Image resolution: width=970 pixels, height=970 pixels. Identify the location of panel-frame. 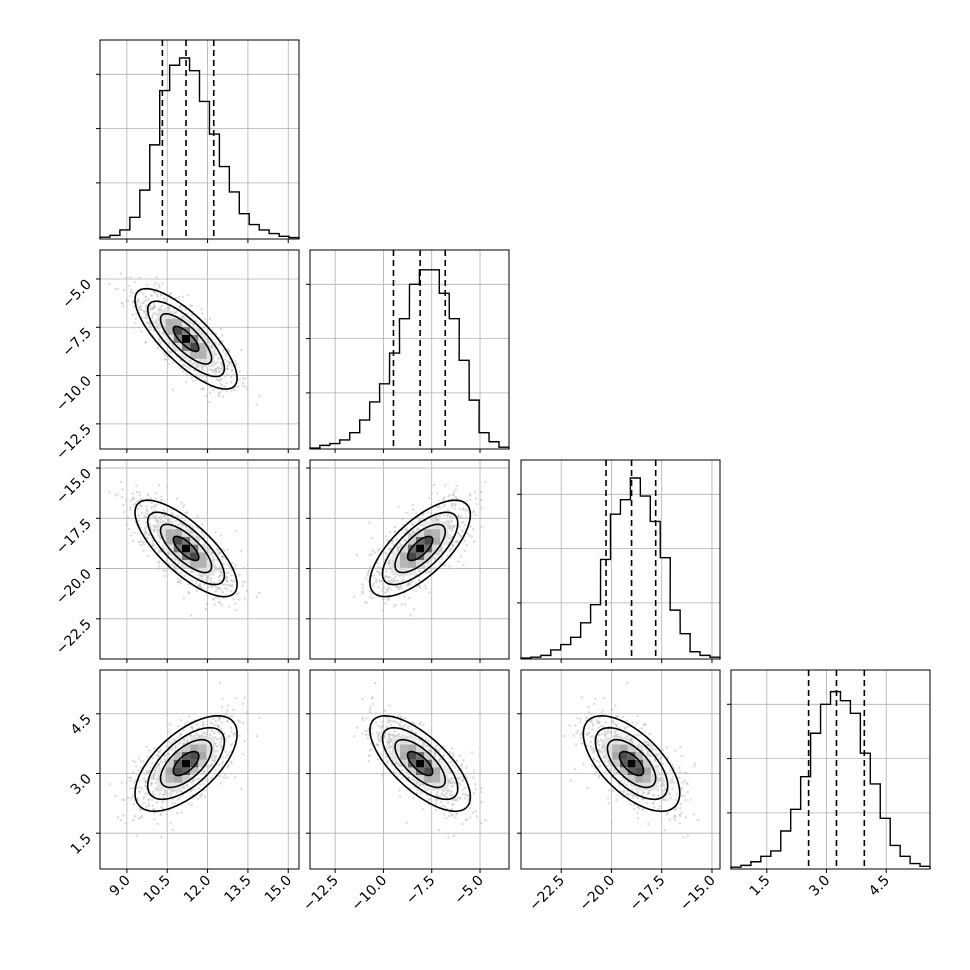
(409, 559).